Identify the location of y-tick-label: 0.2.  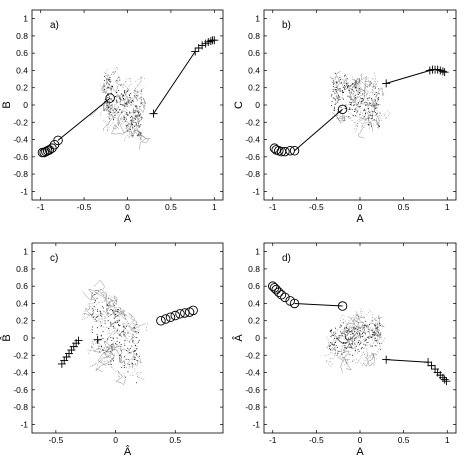
(254, 321).